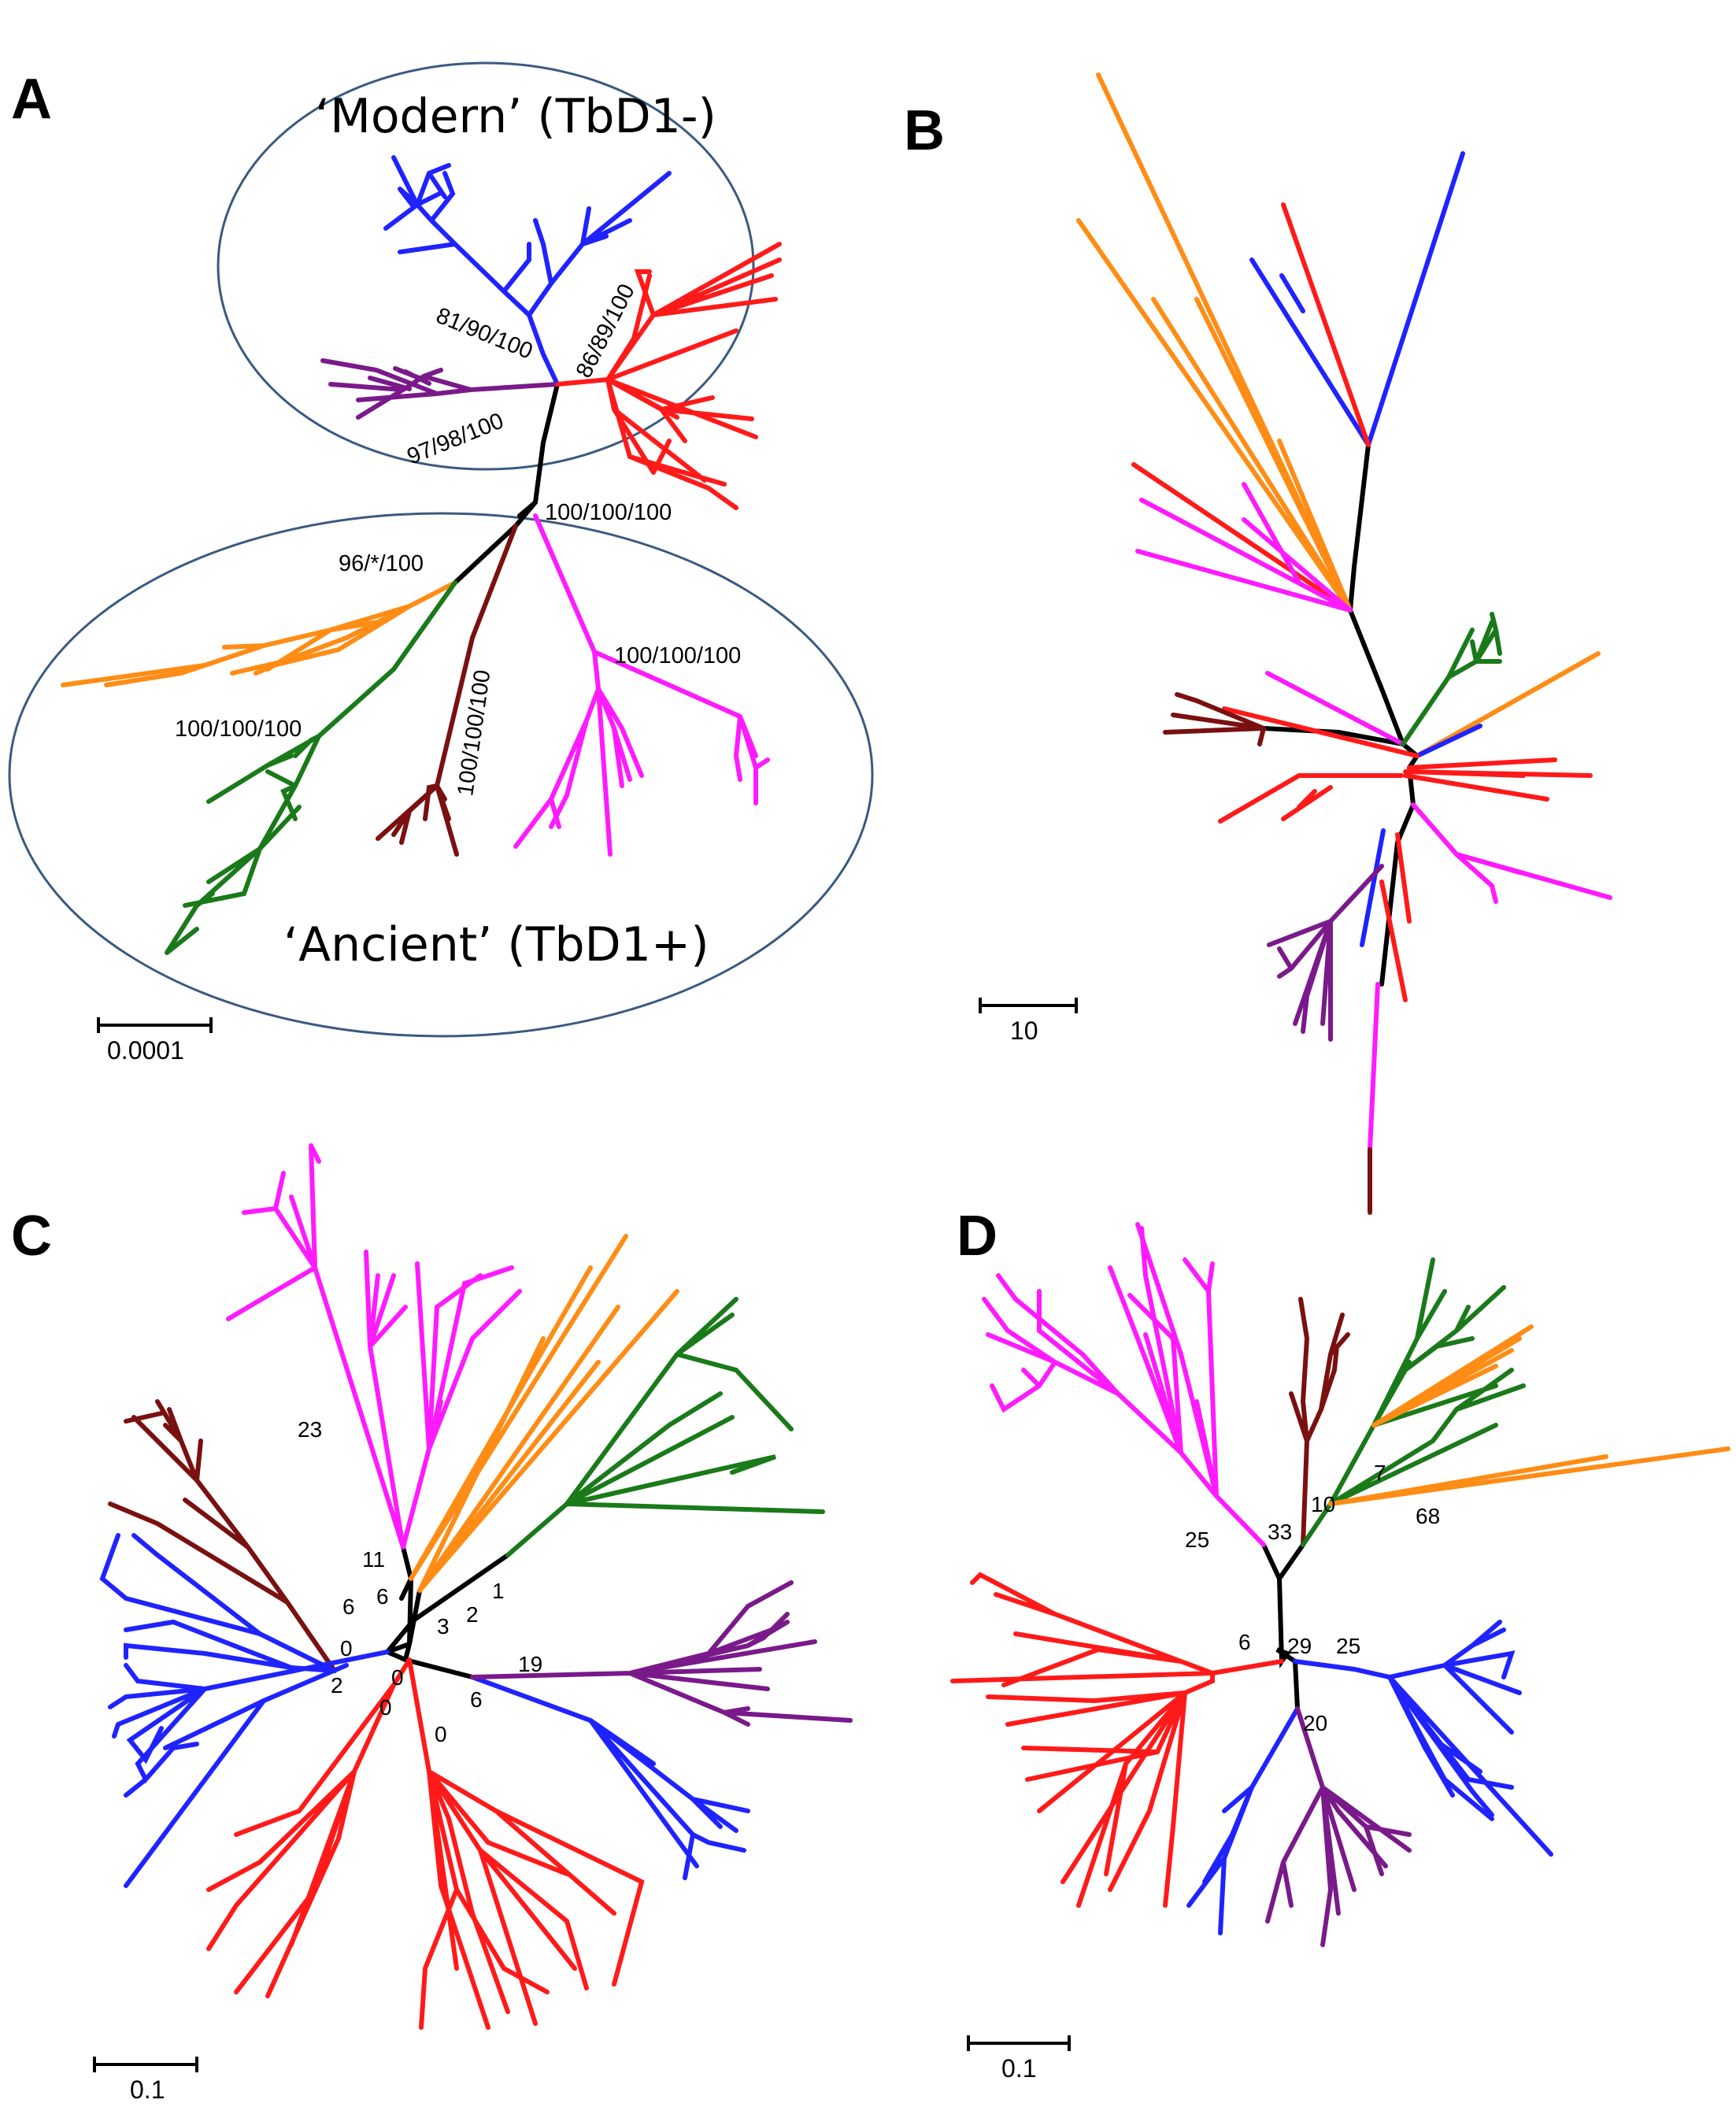  Describe the element at coordinates (337, 1686) in the screenshot. I see `node-label-c-blue-lower: 2` at that location.